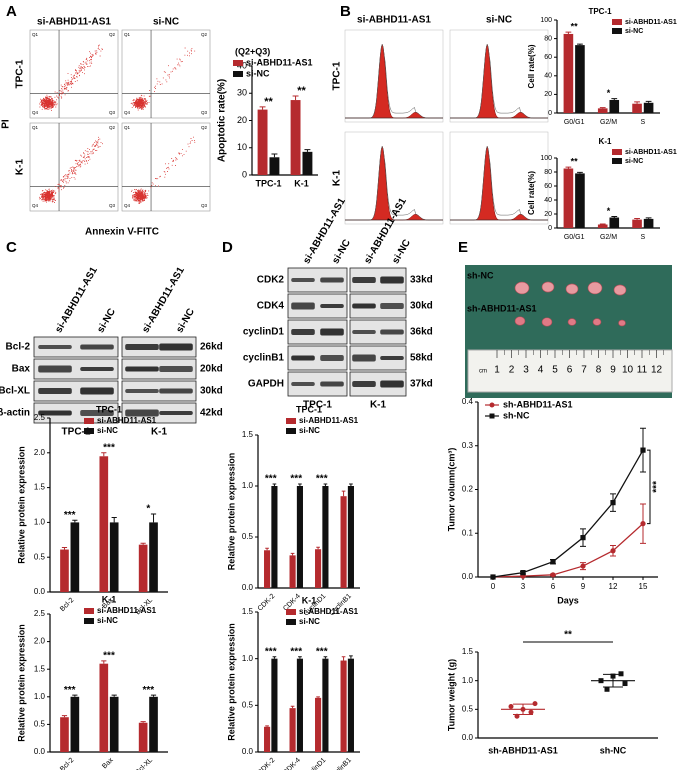 This screenshot has height=770, width=685. What do you see at coordinates (649, 487) in the screenshot?
I see `significance-bracket` at bounding box center [649, 487].